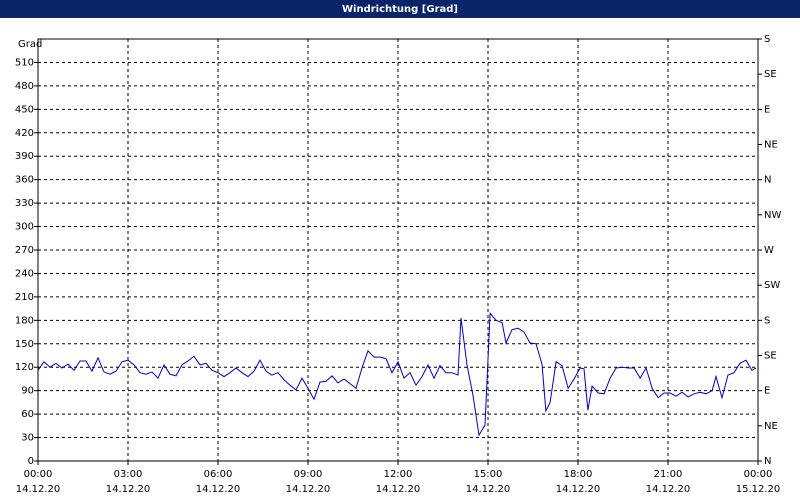  Describe the element at coordinates (27, 438) in the screenshot. I see `y-tick-label: 30` at that location.